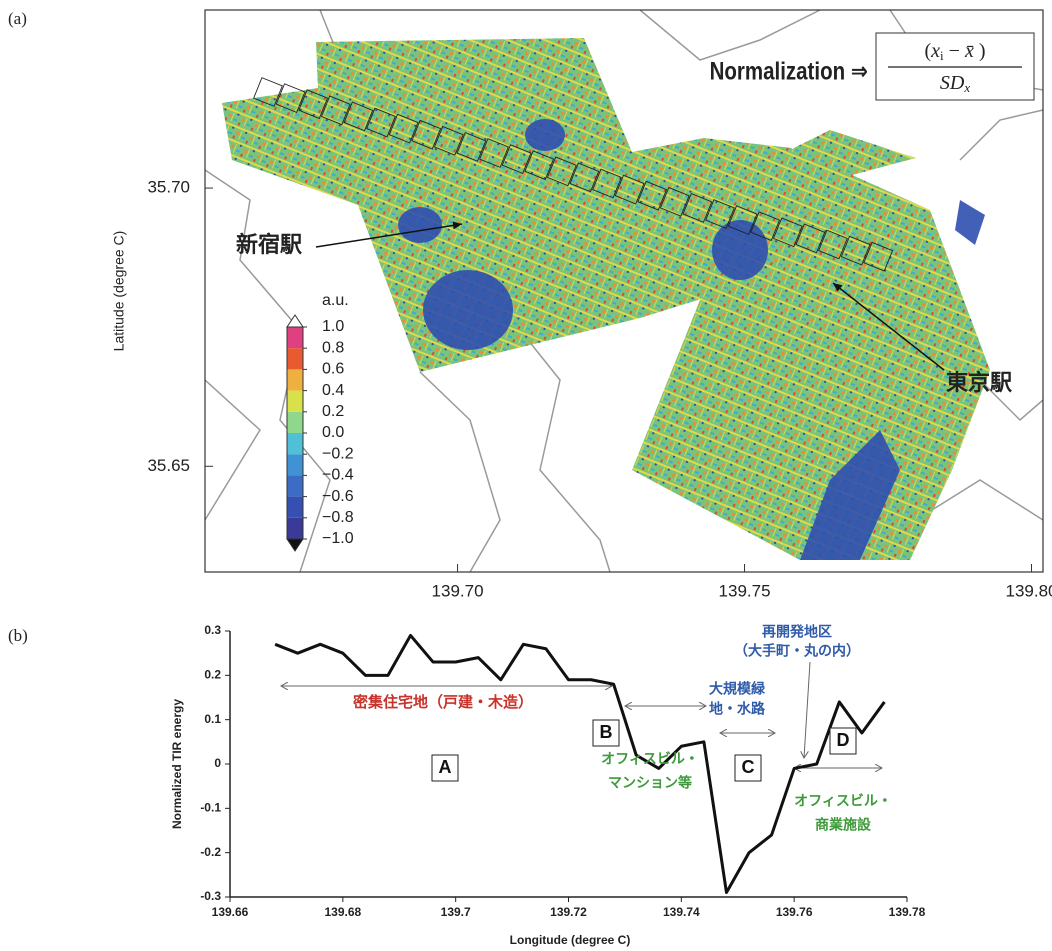 The image size is (1052, 951). Describe the element at coordinates (212, 719) in the screenshot. I see `y-tick-label: 0.1` at that location.